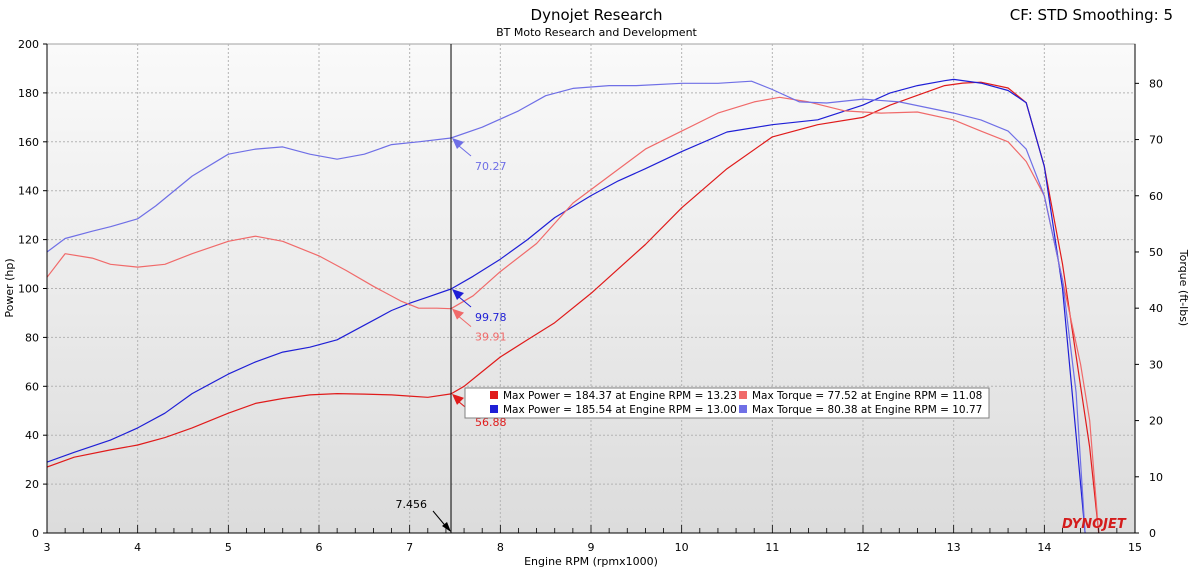 This screenshot has height=582, width=1193. I want to click on x-axis-label: Engine RPM (rpmx1000), so click(591, 561).